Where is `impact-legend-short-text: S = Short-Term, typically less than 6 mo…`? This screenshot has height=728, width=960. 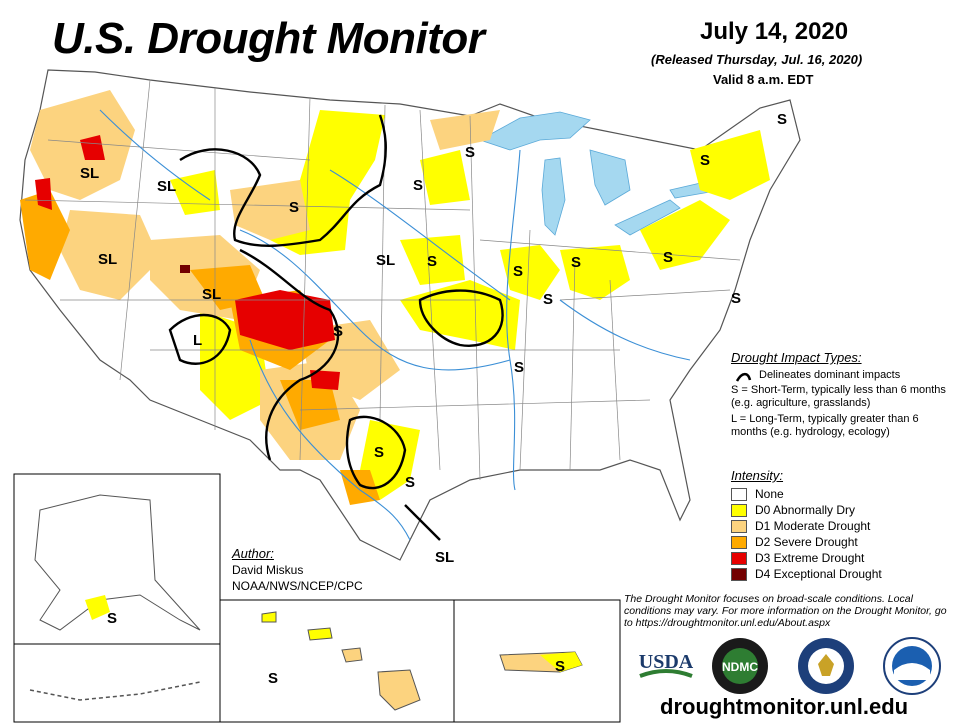 impact-legend-short-text: S = Short-Term, typically less than 6 mo… is located at coordinates (838, 396).